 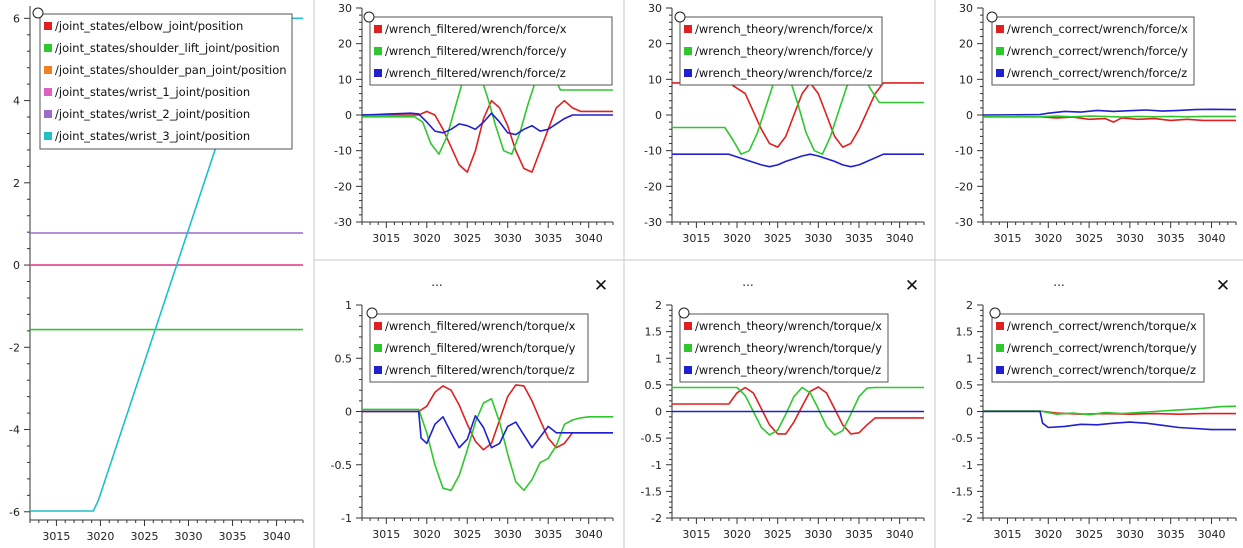 What do you see at coordinates (966, 8) in the screenshot?
I see `y-tick-label: 30` at bounding box center [966, 8].